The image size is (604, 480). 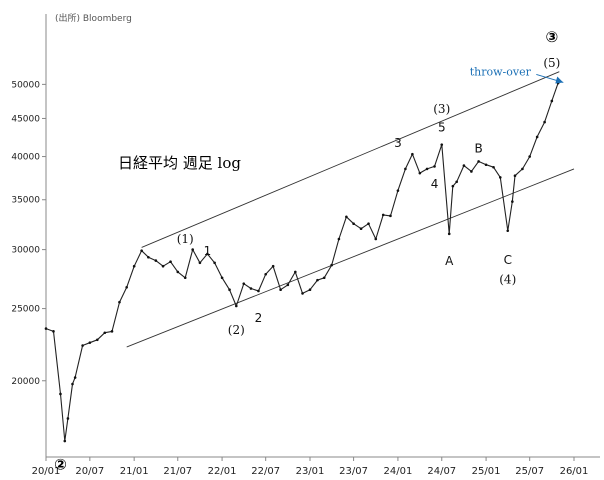 I want to click on x-tick-label: 26/01, so click(x=574, y=471).